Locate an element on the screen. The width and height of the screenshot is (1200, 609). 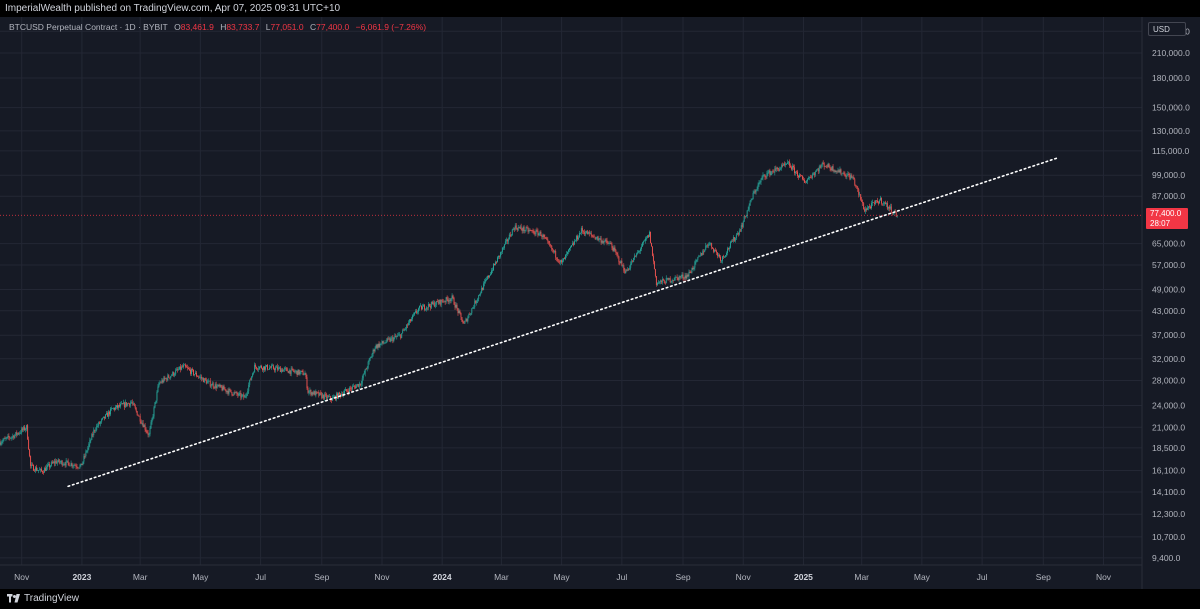
y-tick-label: 37,000.0 is located at coordinates (1168, 335).